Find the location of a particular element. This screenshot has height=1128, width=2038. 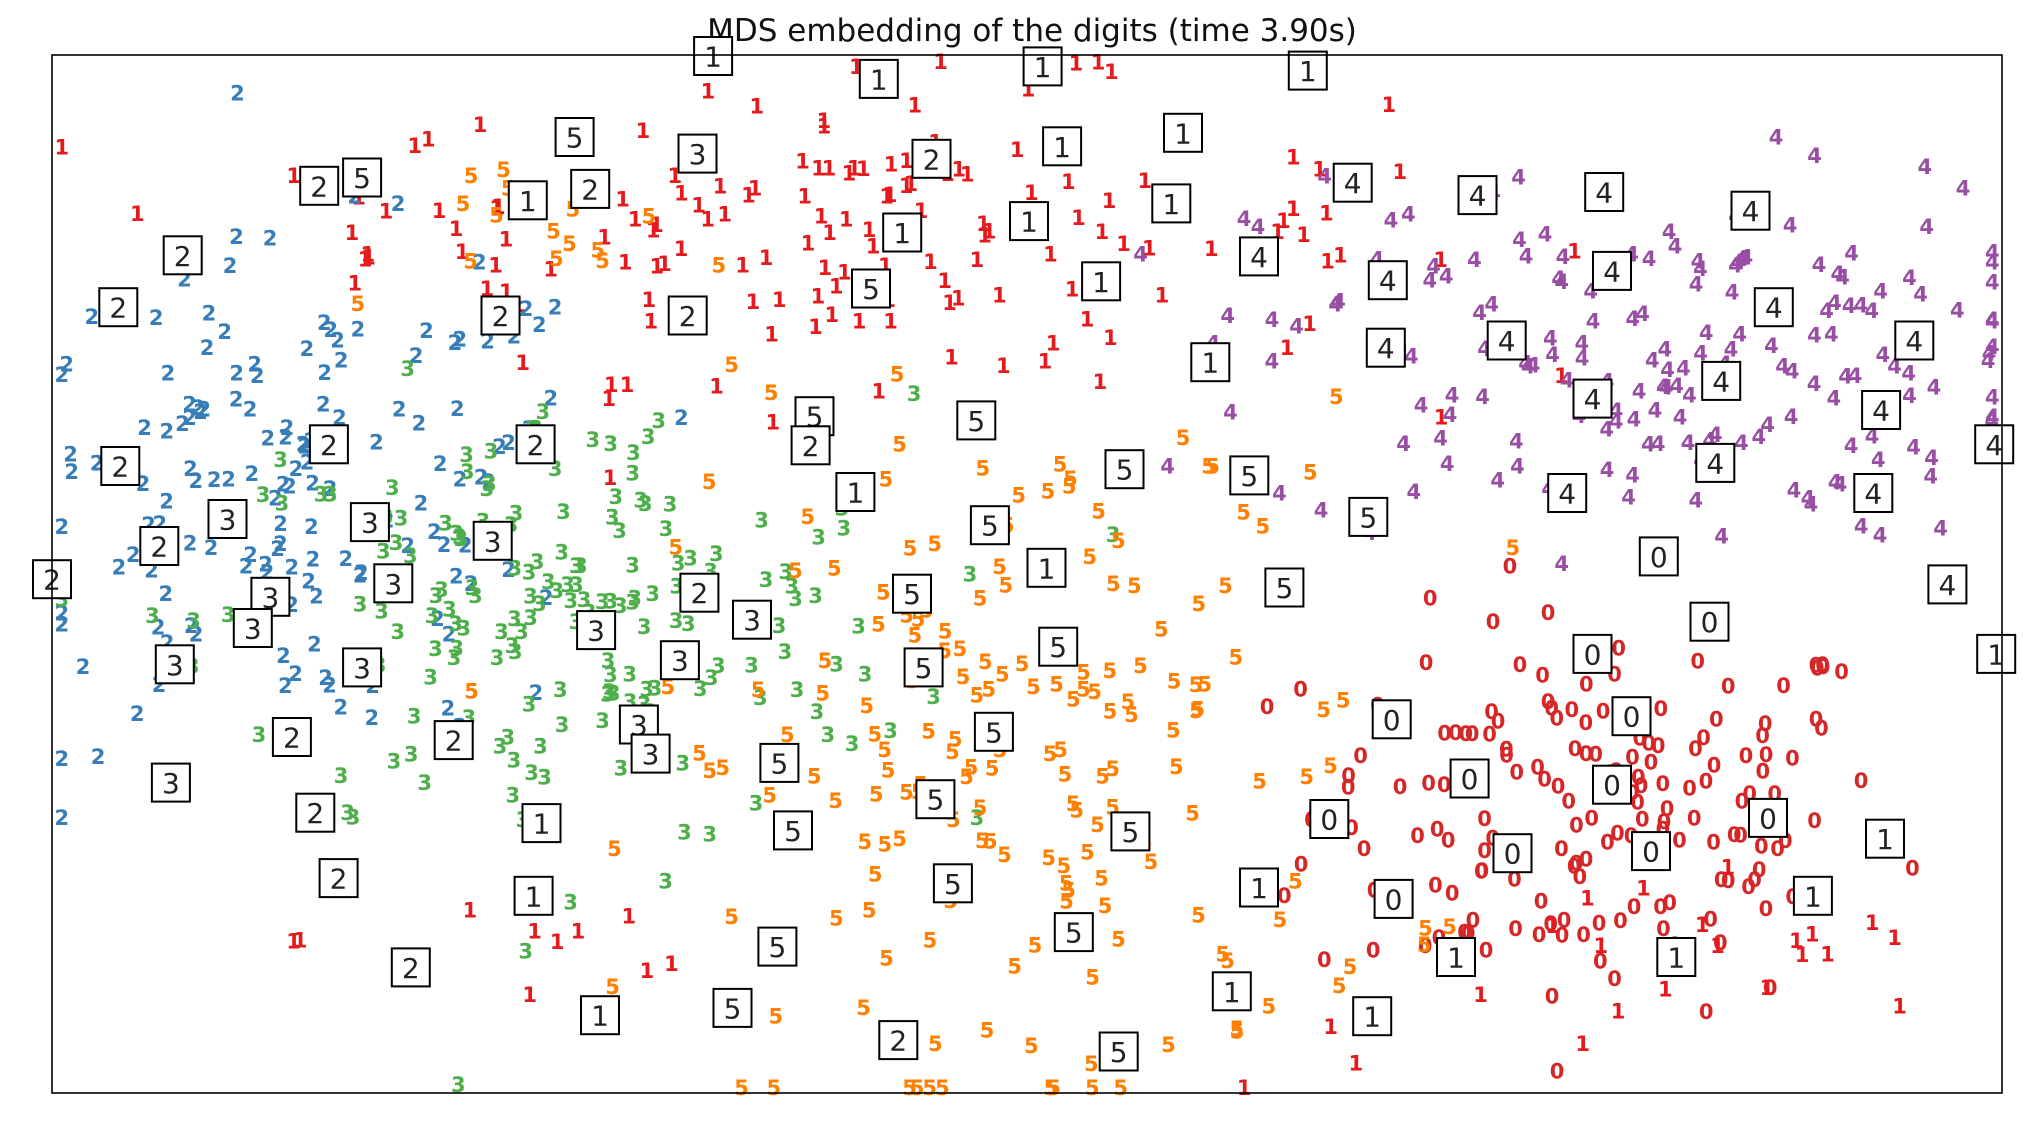

data-point-5-933: 5 is located at coordinates (699, 753).